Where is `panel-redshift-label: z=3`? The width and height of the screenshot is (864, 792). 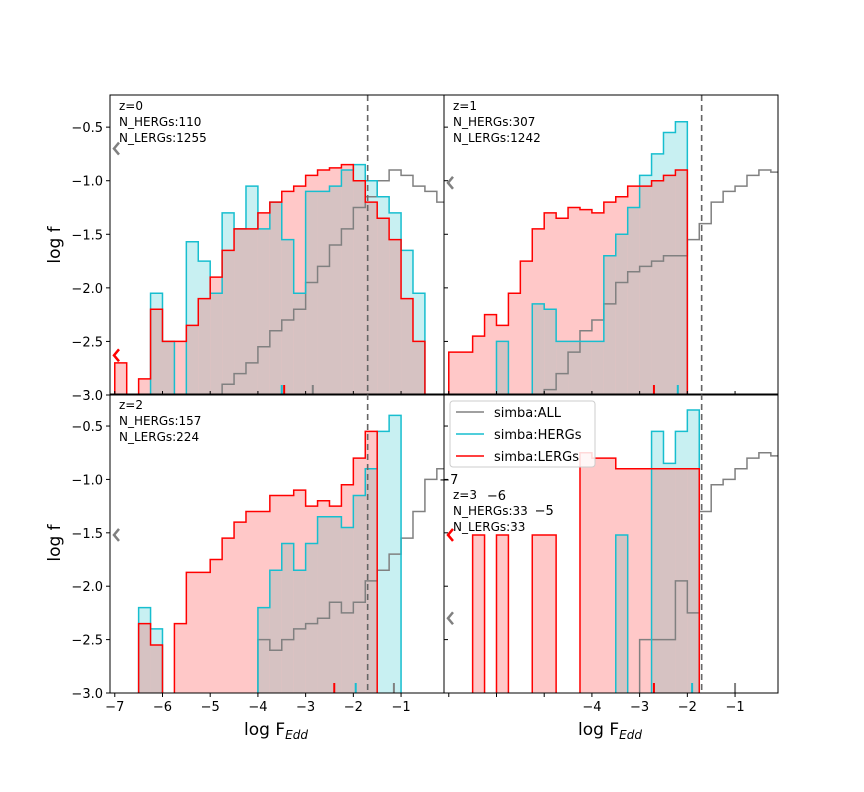
panel-redshift-label: z=3 is located at coordinates (465, 495).